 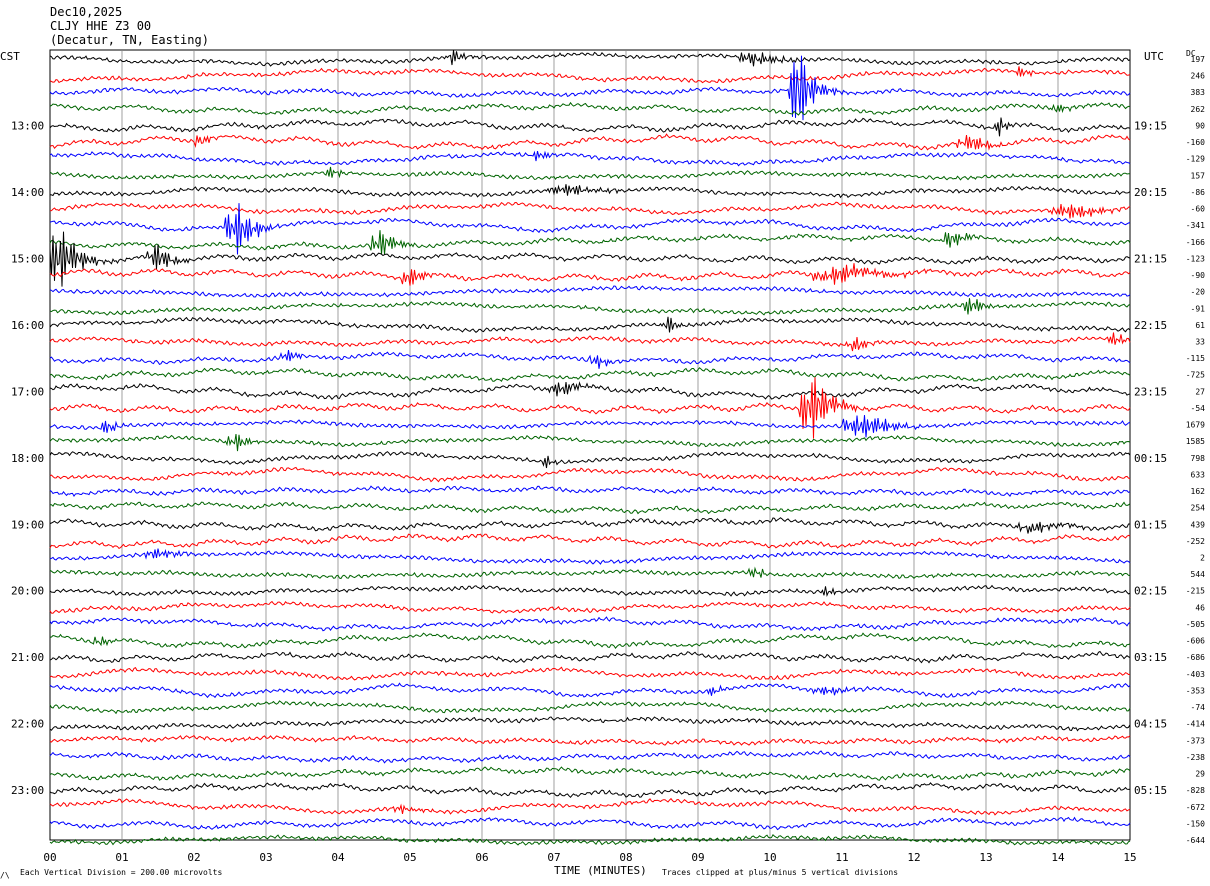 I want to click on x-axis-label: TIME (MINUTES), so click(x=600, y=870).